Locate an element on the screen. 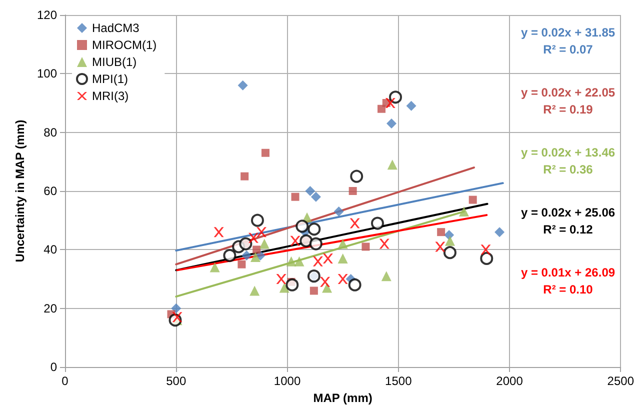 Image resolution: width=637 pixels, height=413 pixels. x-axis-title: MAP (mm) is located at coordinates (342, 397).